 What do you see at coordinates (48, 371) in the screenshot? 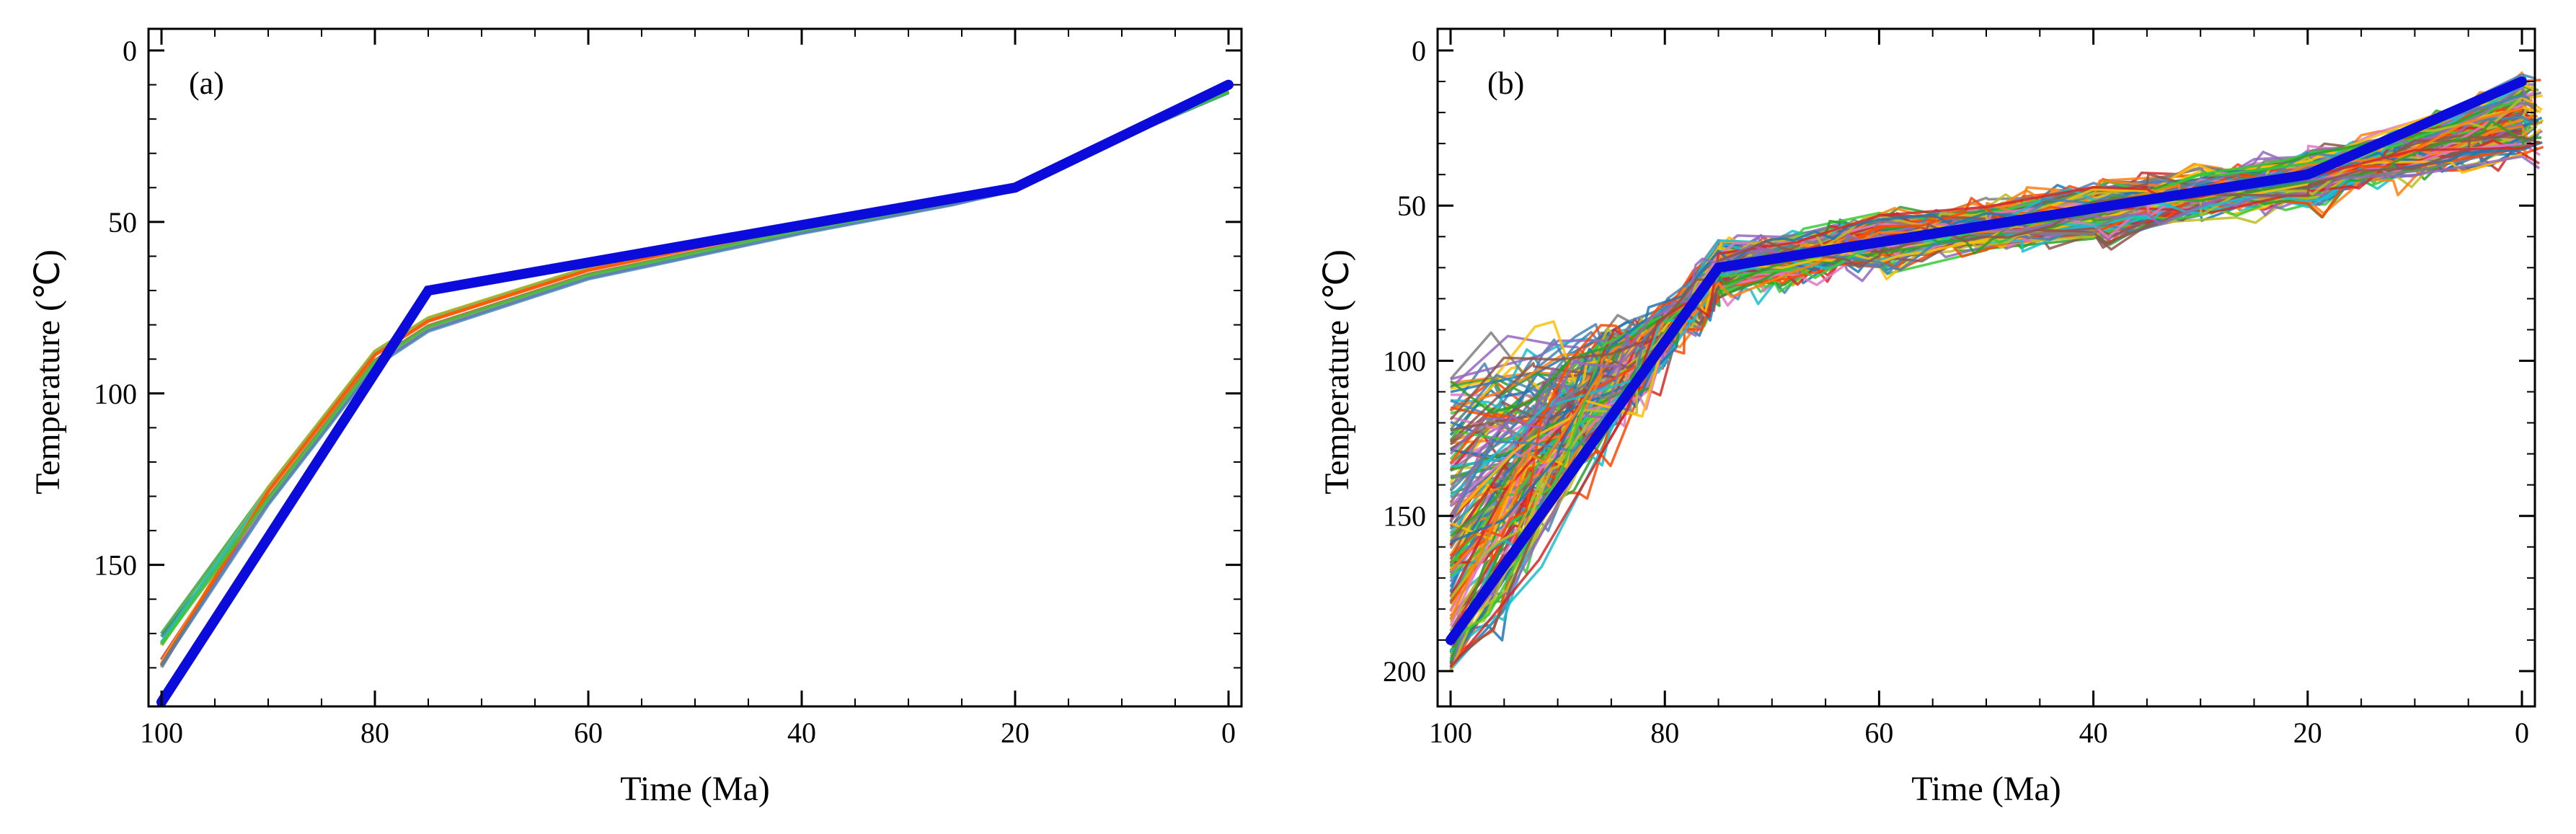
I see `y-axis-label-a: Temperature (℃)` at bounding box center [48, 371].